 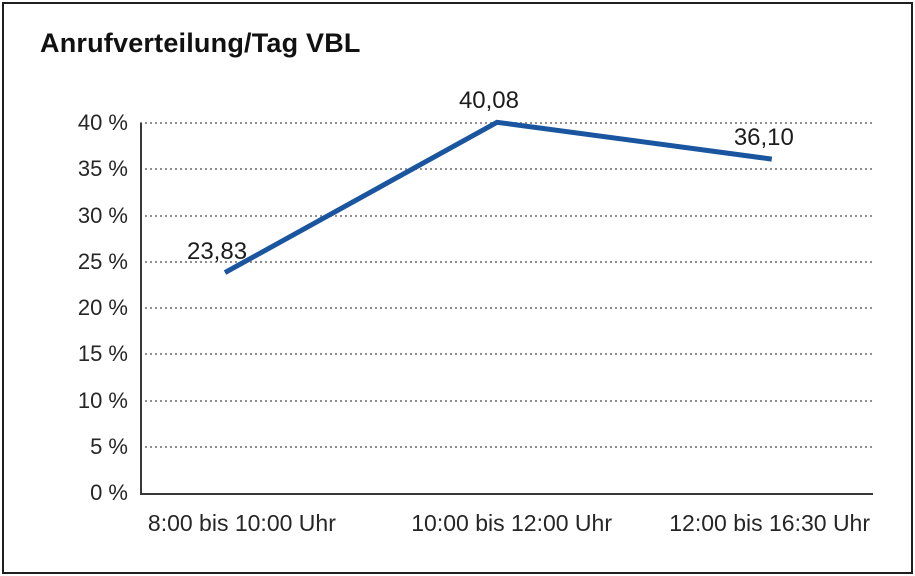 I want to click on gridline-15pct, so click(x=506, y=354).